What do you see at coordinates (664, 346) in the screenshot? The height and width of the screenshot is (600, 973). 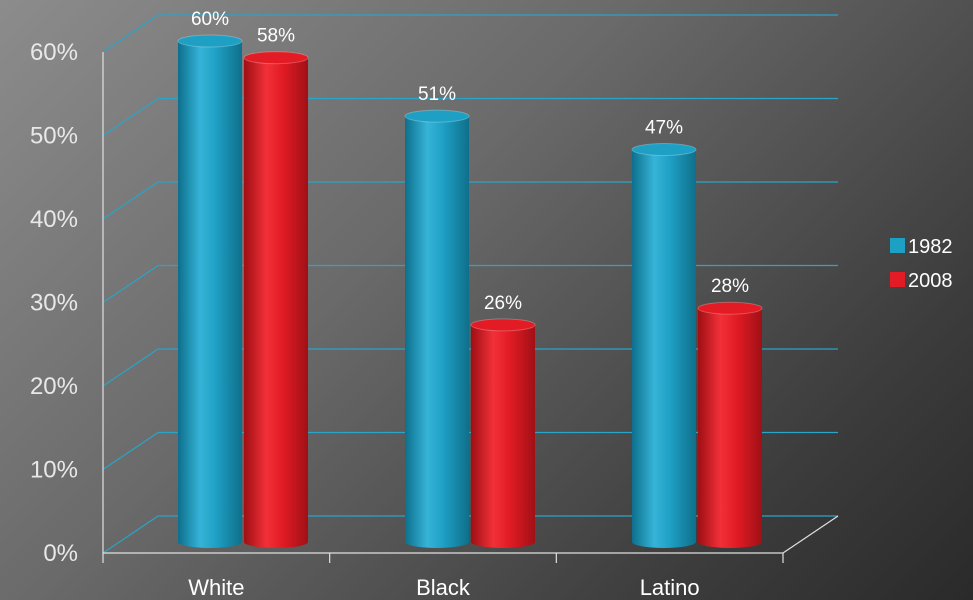 I see `bar-1982-latino` at bounding box center [664, 346].